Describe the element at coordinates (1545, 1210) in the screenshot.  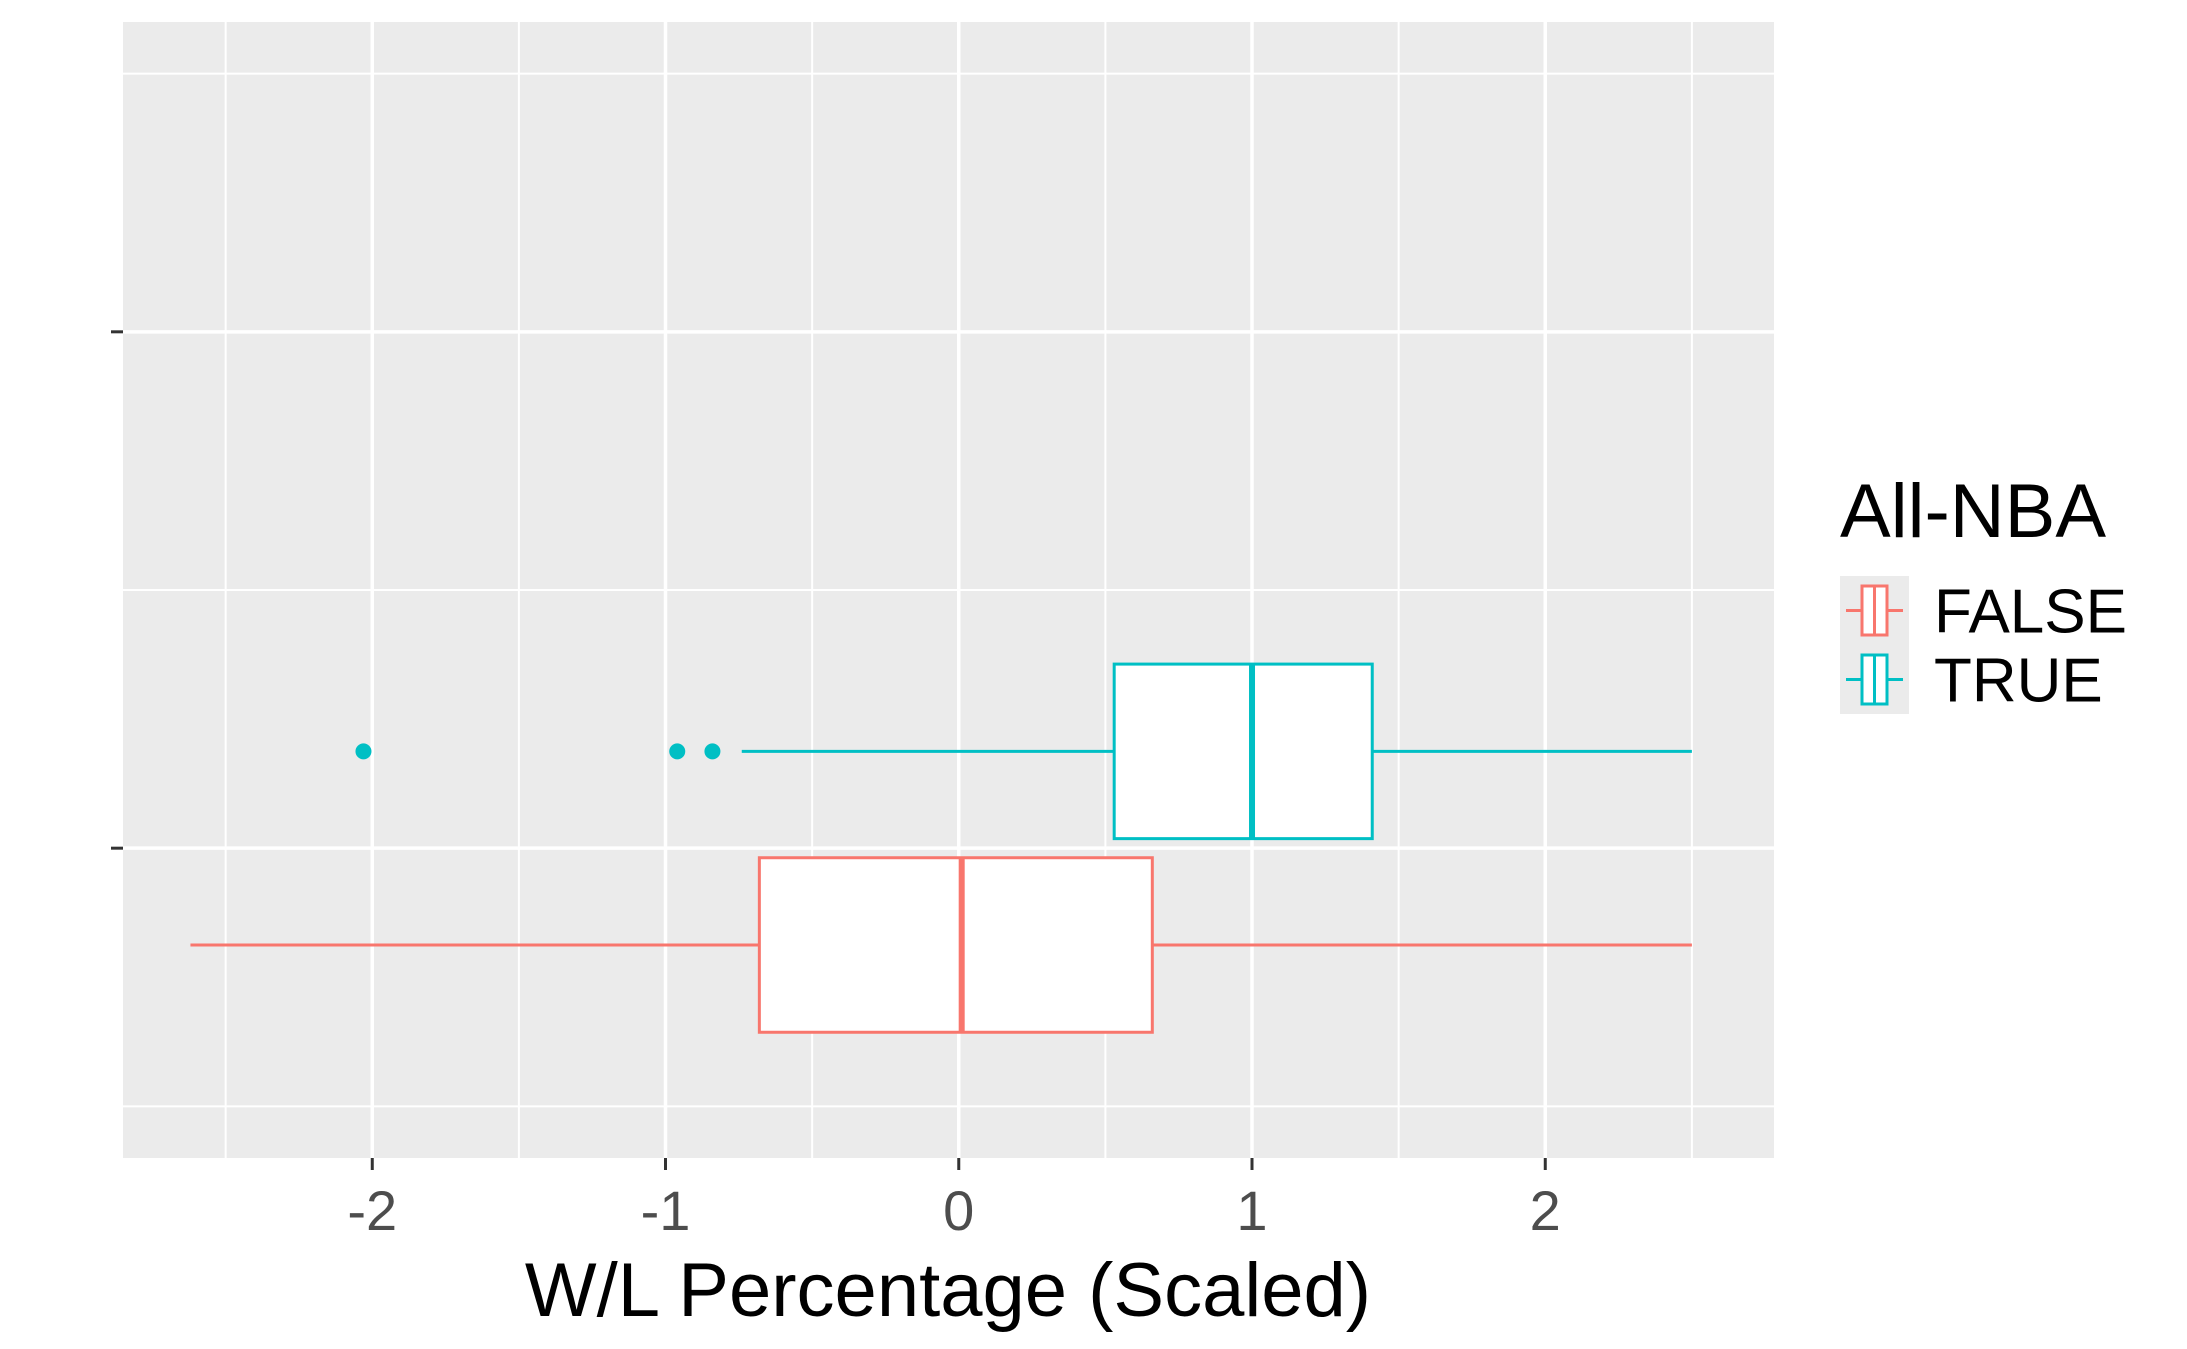
I see `x-tick-label: 2` at that location.